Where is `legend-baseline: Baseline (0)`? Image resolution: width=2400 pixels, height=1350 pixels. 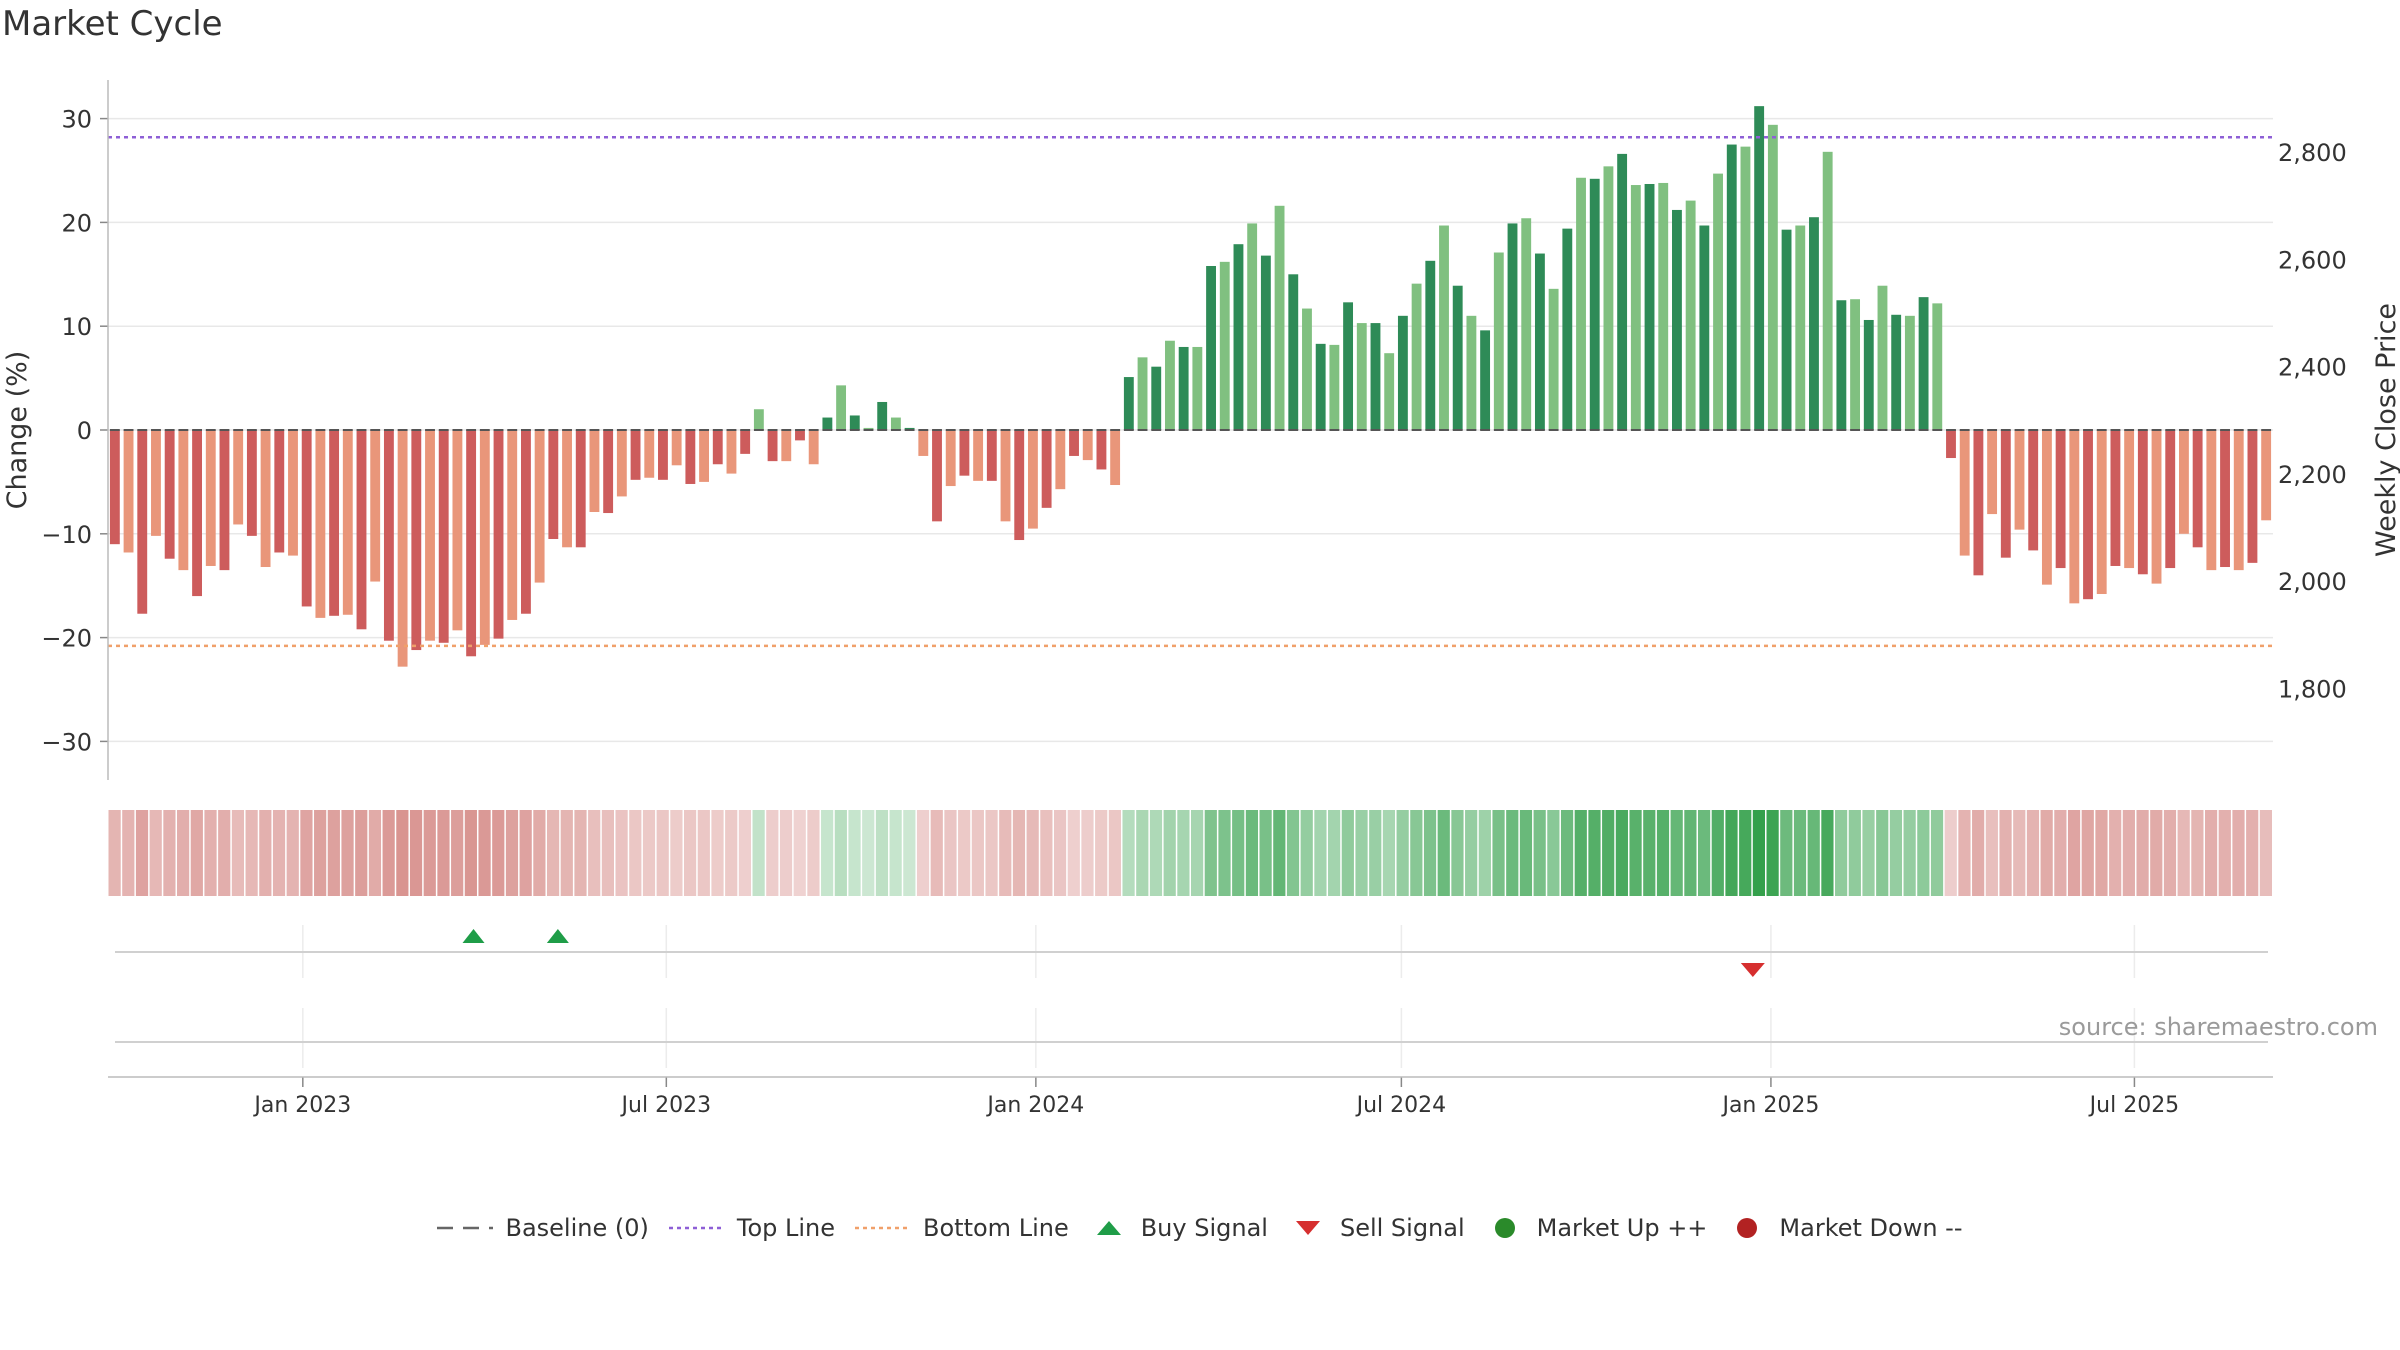 legend-baseline: Baseline (0) is located at coordinates (543, 1228).